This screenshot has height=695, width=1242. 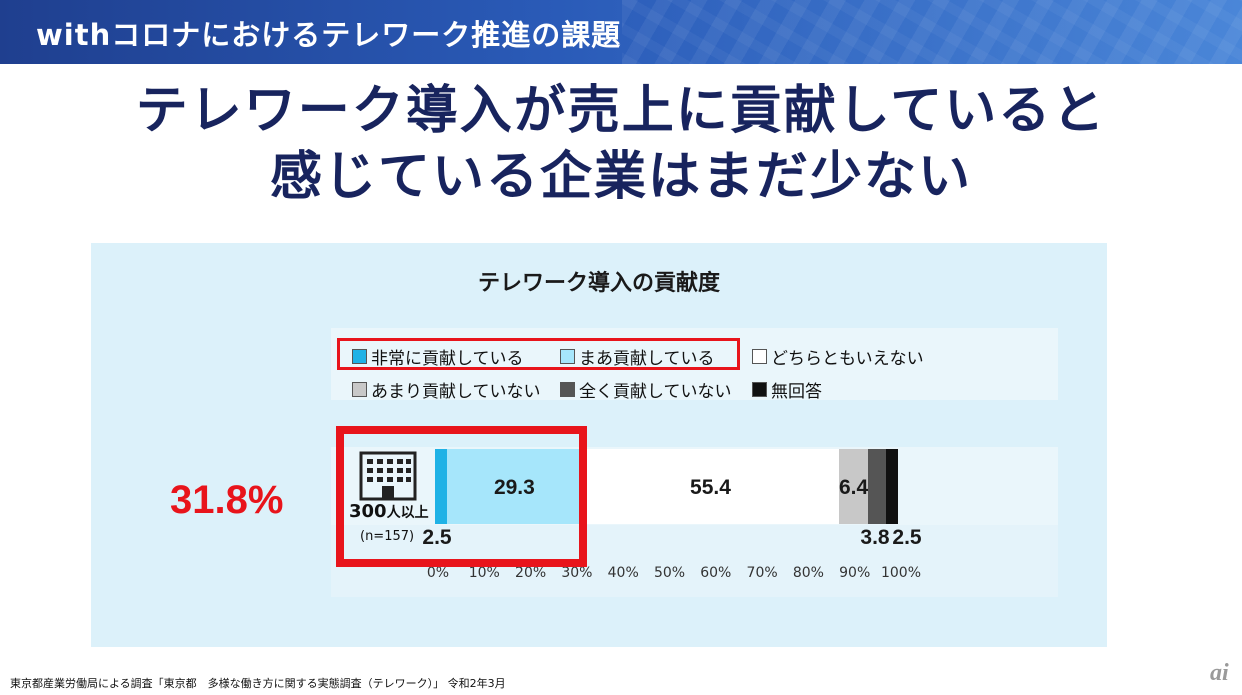 I want to click on category-n: (n=157), so click(x=387, y=536).